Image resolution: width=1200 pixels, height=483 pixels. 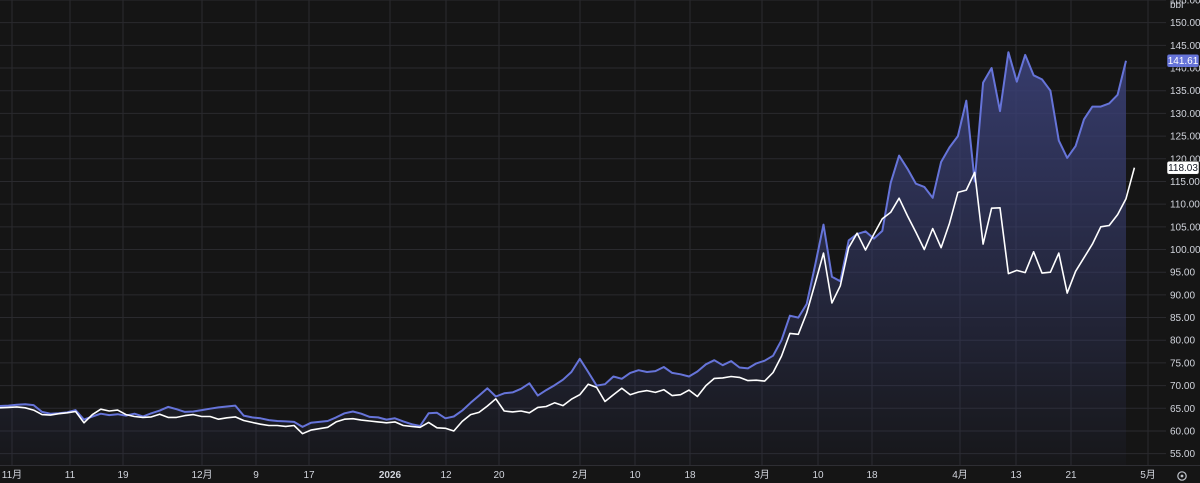 I want to click on y-tick-label: 100.00, so click(x=1185, y=250).